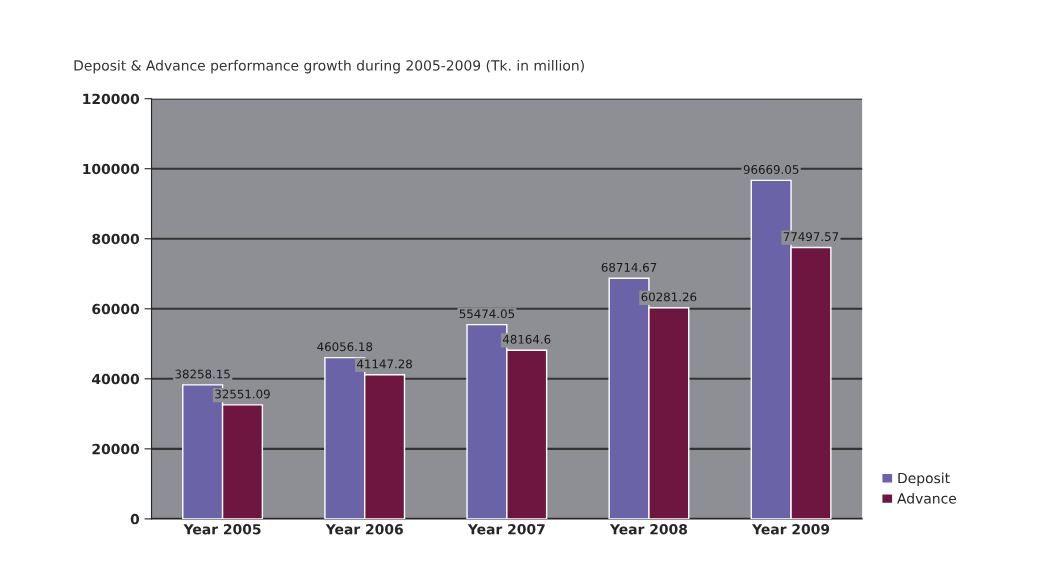 Image resolution: width=1045 pixels, height=564 pixels. What do you see at coordinates (648, 529) in the screenshot?
I see `x-tick-label: Year 2008` at bounding box center [648, 529].